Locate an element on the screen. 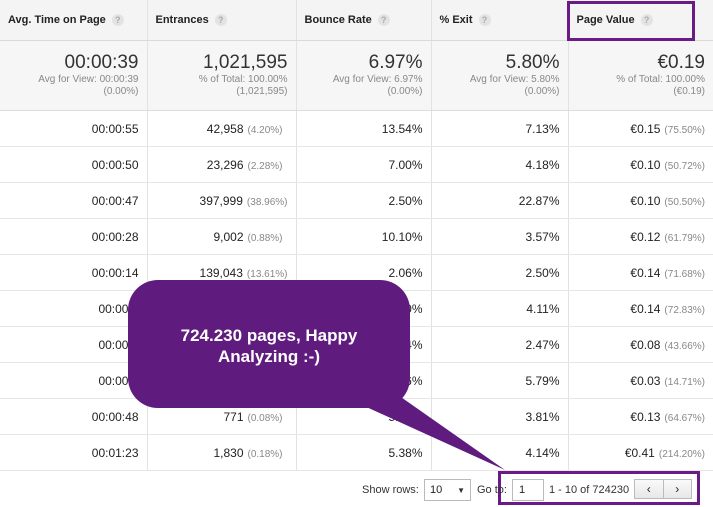 The height and width of the screenshot is (507, 713). cell-avg-time: 00:00:28 is located at coordinates (74, 236).